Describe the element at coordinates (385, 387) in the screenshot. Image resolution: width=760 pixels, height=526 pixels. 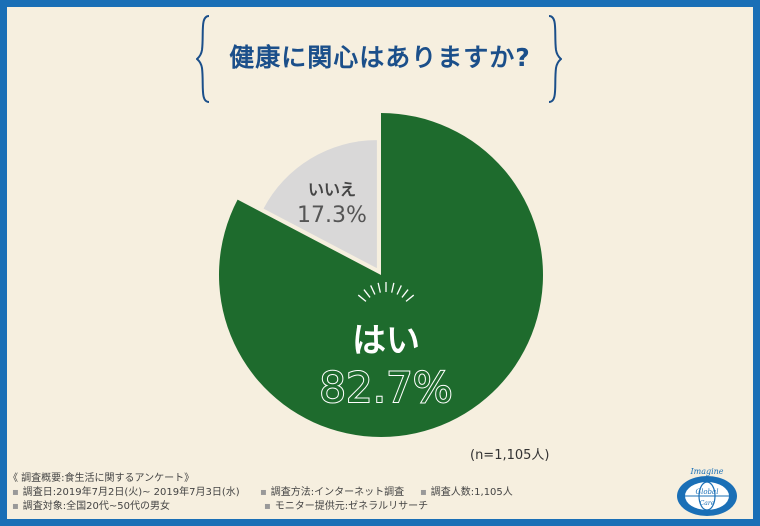
I see `slice-value-yes: 82.7%` at that location.